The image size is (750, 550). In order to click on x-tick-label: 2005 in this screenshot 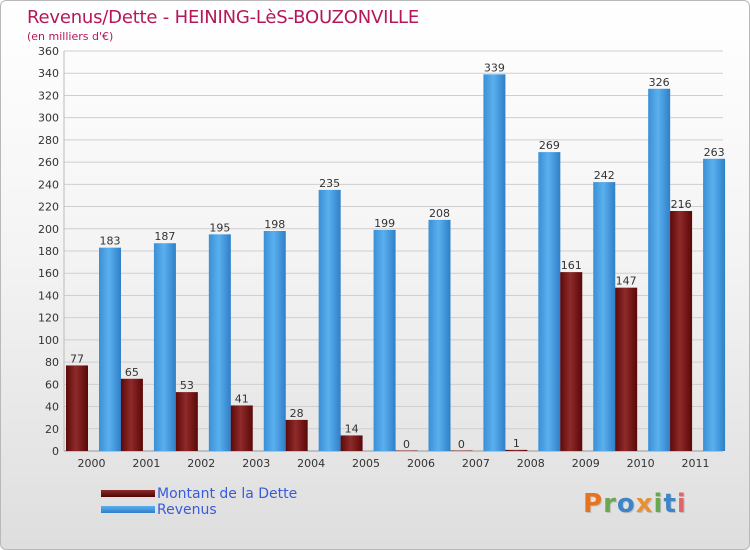, I will do `click(366, 463)`.